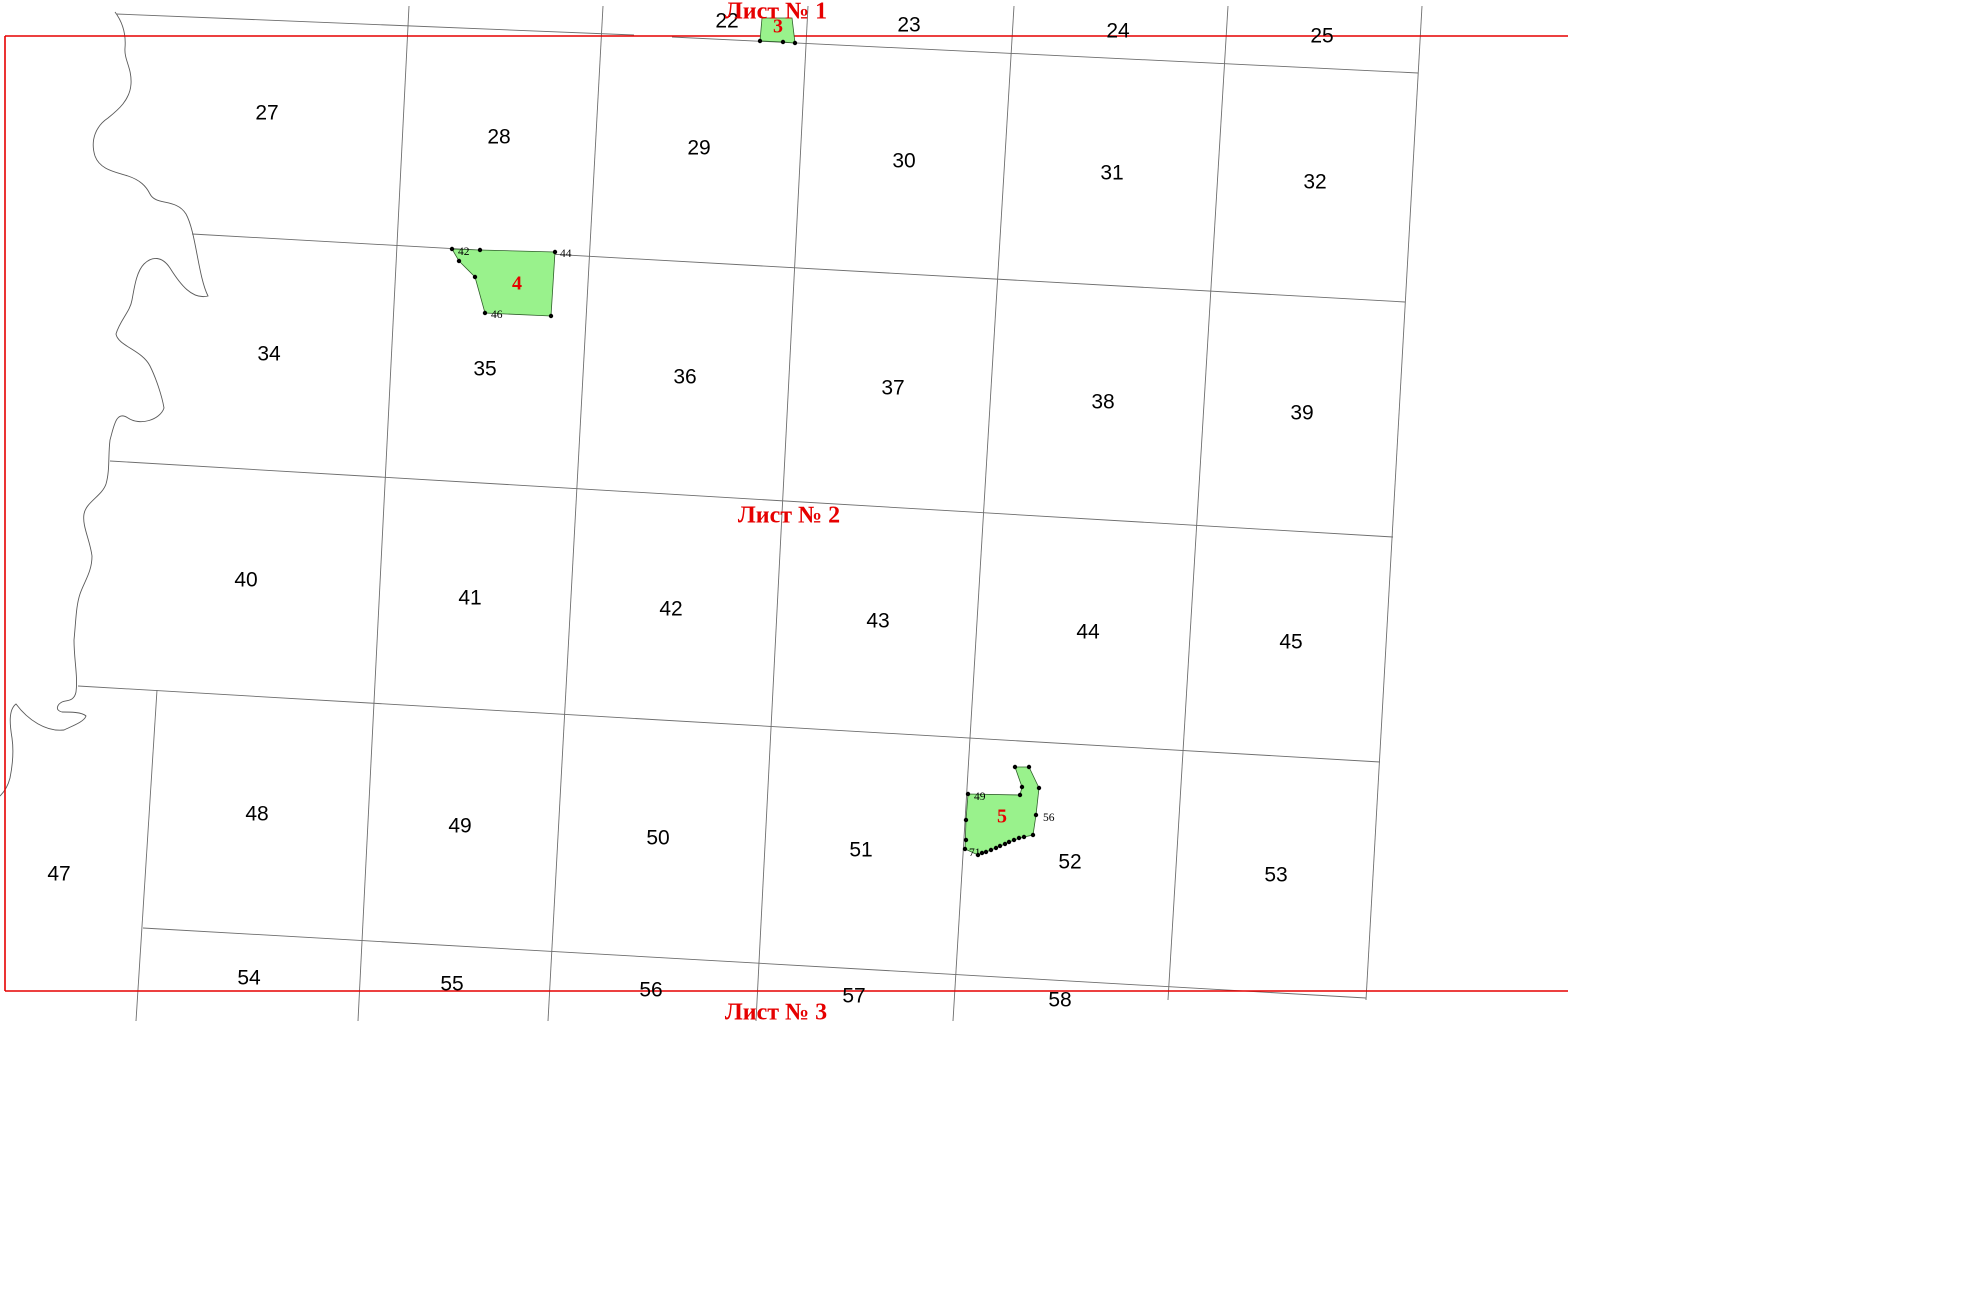 This screenshot has height=1294, width=1988. Describe the element at coordinates (789, 516) in the screenshot. I see `sheet-2-label: Лист № 2` at that location.